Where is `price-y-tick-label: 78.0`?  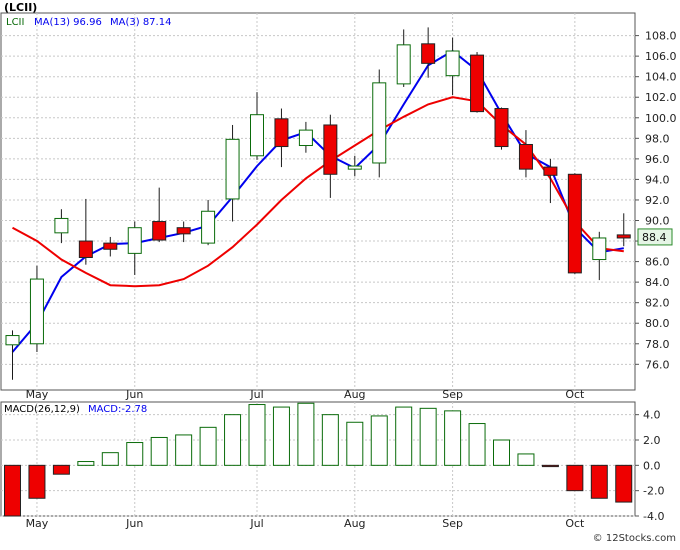
price-y-tick-label: 78.0 is located at coordinates (657, 344).